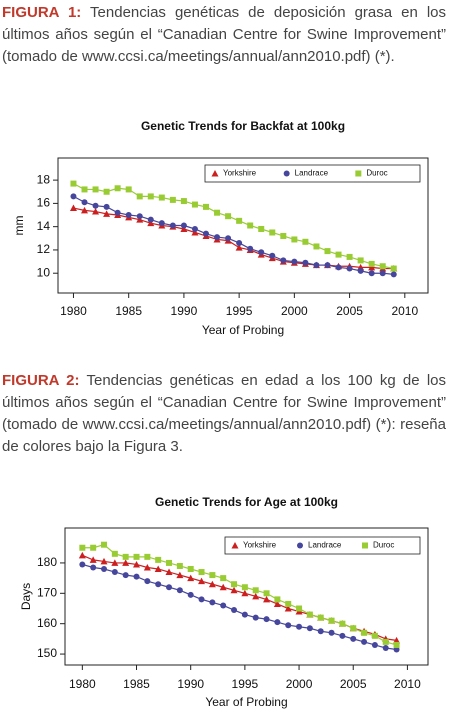 The height and width of the screenshot is (725, 450). Describe the element at coordinates (349, 311) in the screenshot. I see `x-tick-label: 2005` at that location.